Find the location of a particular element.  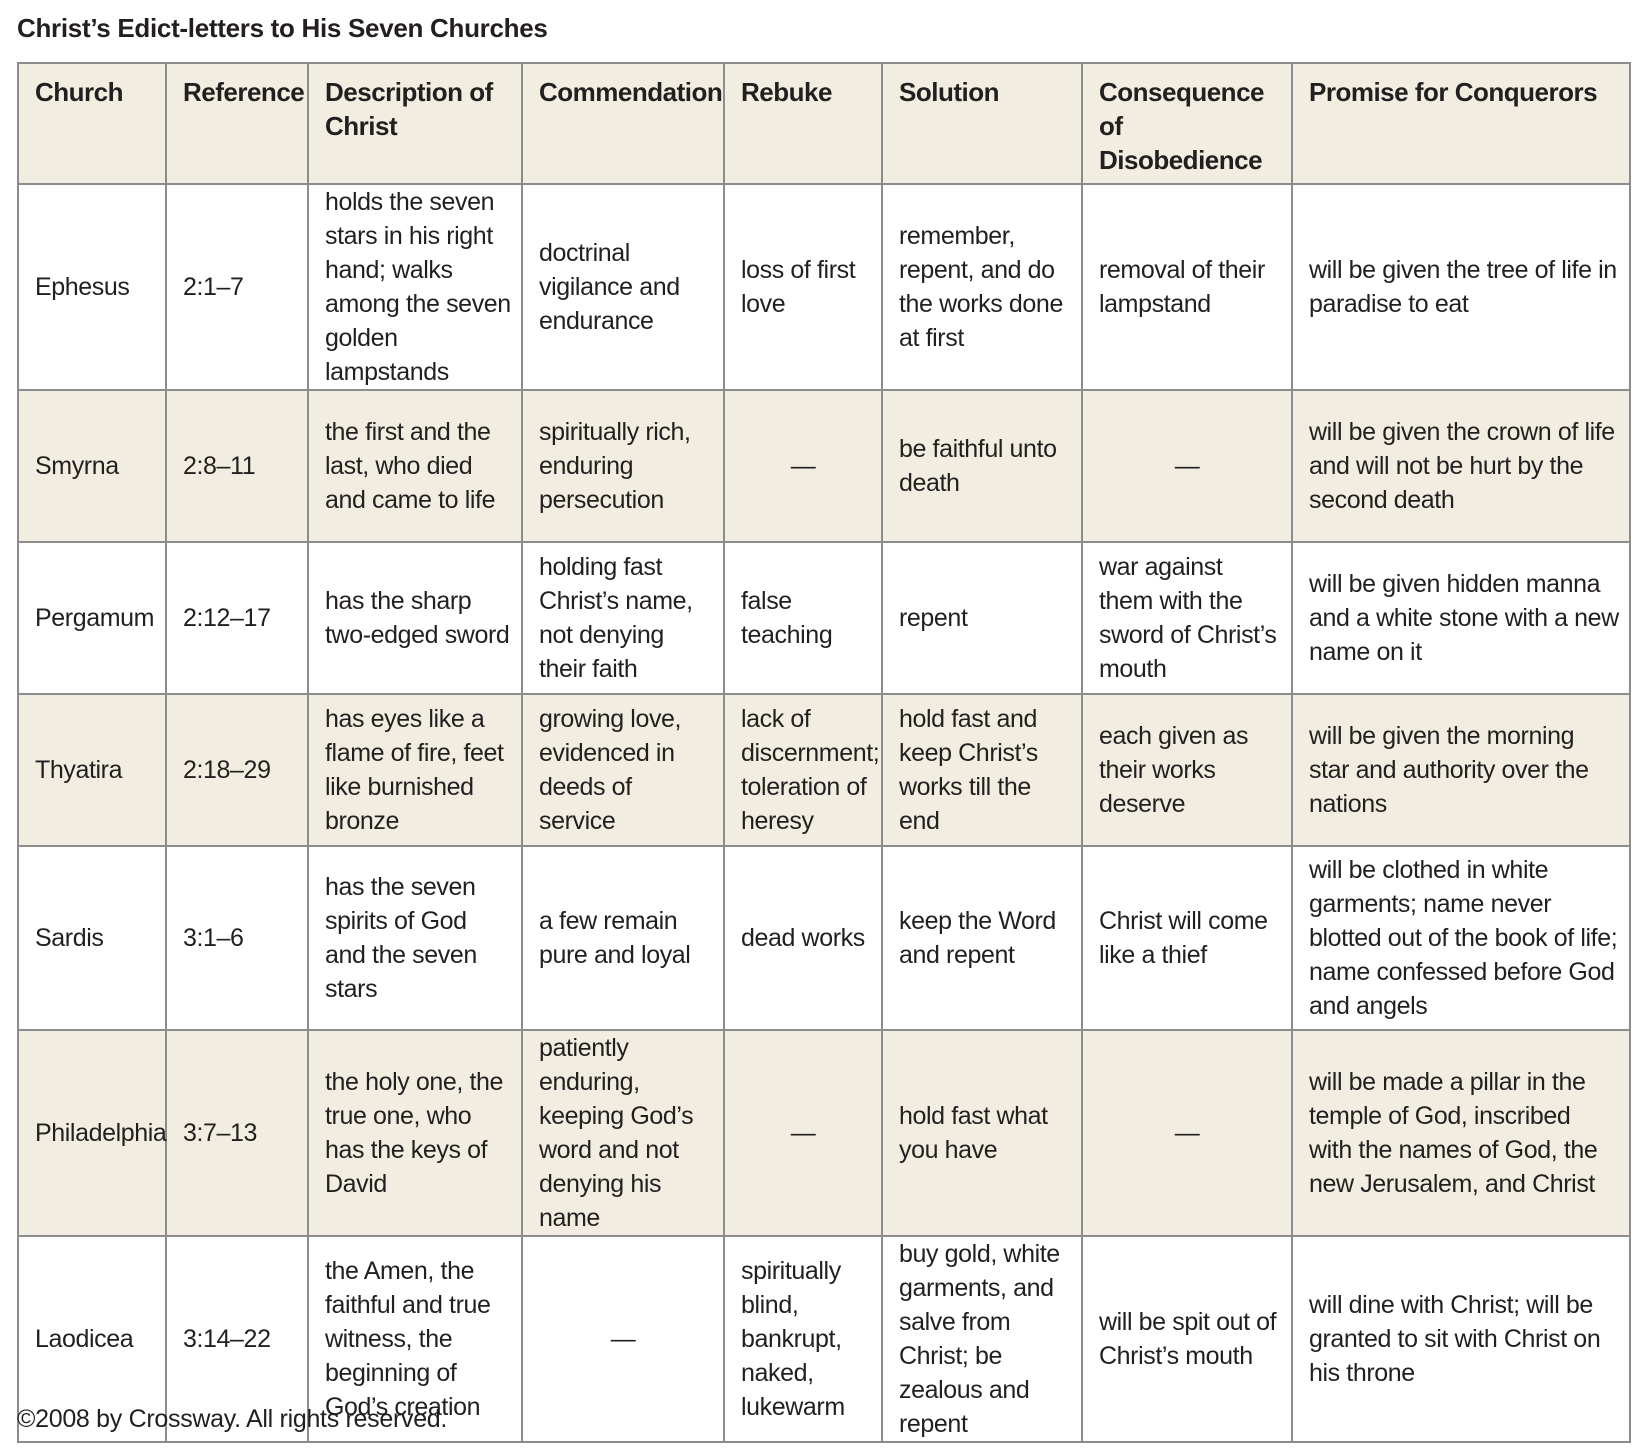

commendation-cell: — is located at coordinates (623, 1339).